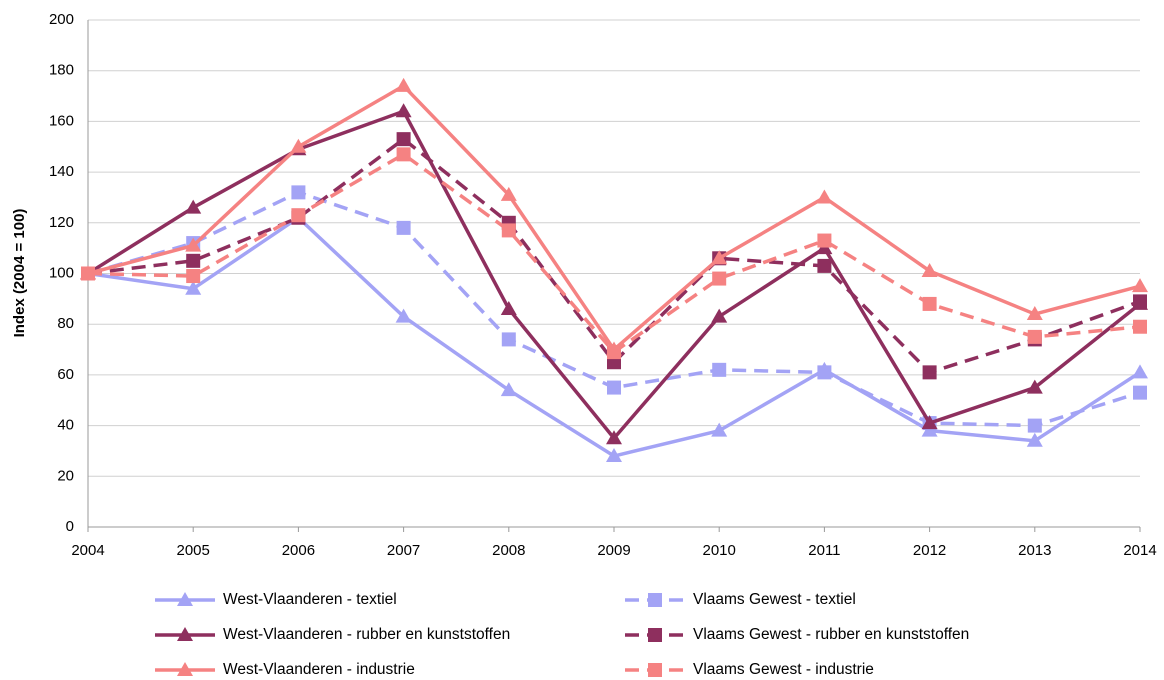  What do you see at coordinates (319, 669) in the screenshot?
I see `legend-label: West-Vlaanderen - industrie` at bounding box center [319, 669].